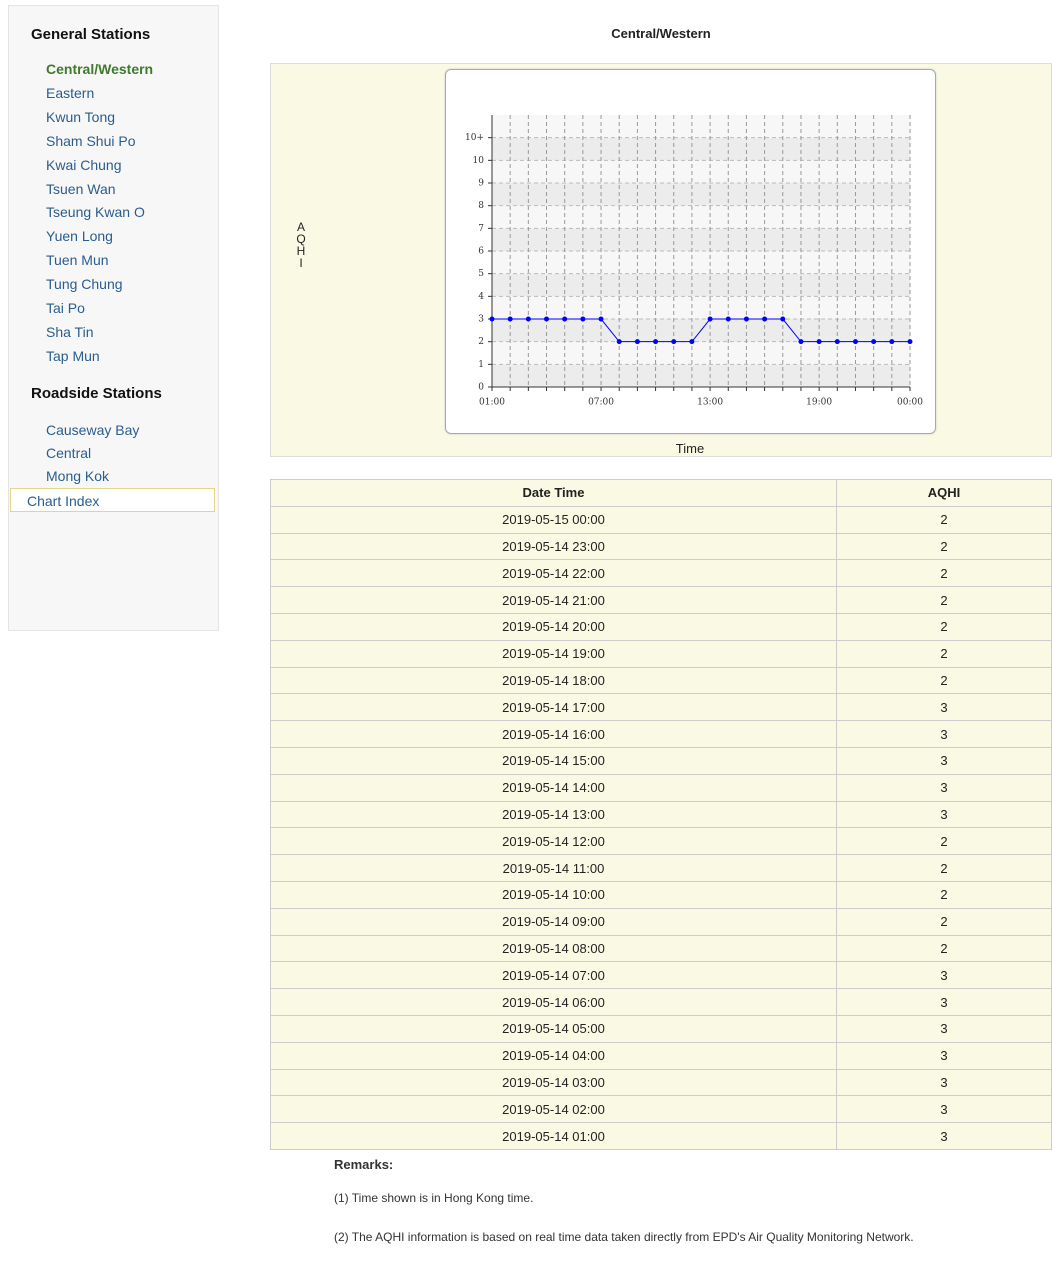  I want to click on table-cell: 2019-05-14 11:00, so click(553, 868).